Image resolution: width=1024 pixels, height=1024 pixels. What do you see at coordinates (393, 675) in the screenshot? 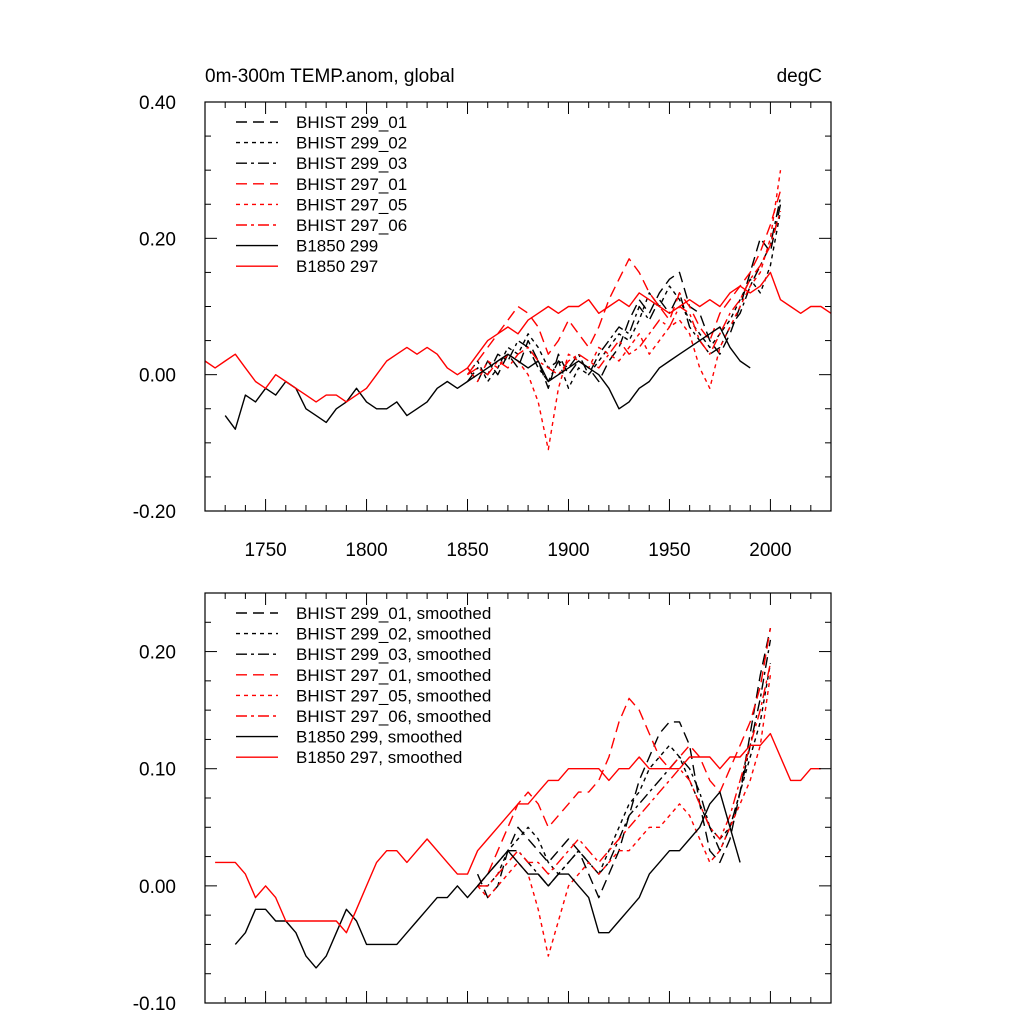
I see `bottom-legend-label: BHIST 297_01, smoothed` at bounding box center [393, 675].